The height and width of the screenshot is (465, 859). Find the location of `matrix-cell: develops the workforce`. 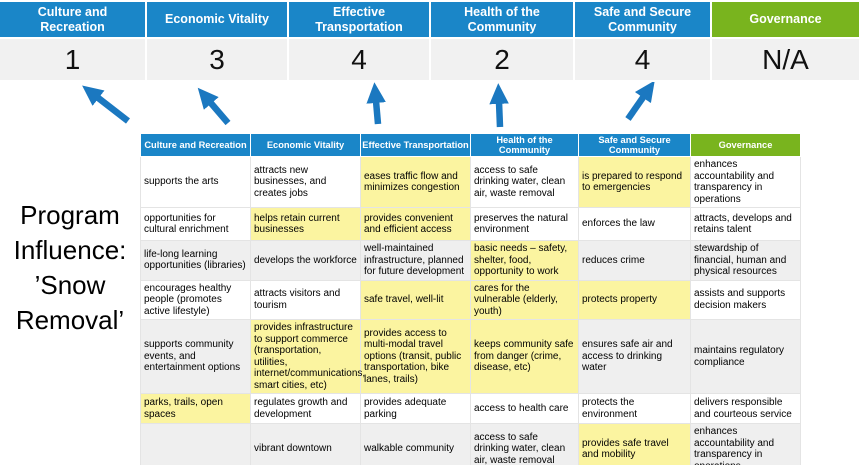

matrix-cell: develops the workforce is located at coordinates (305, 260).